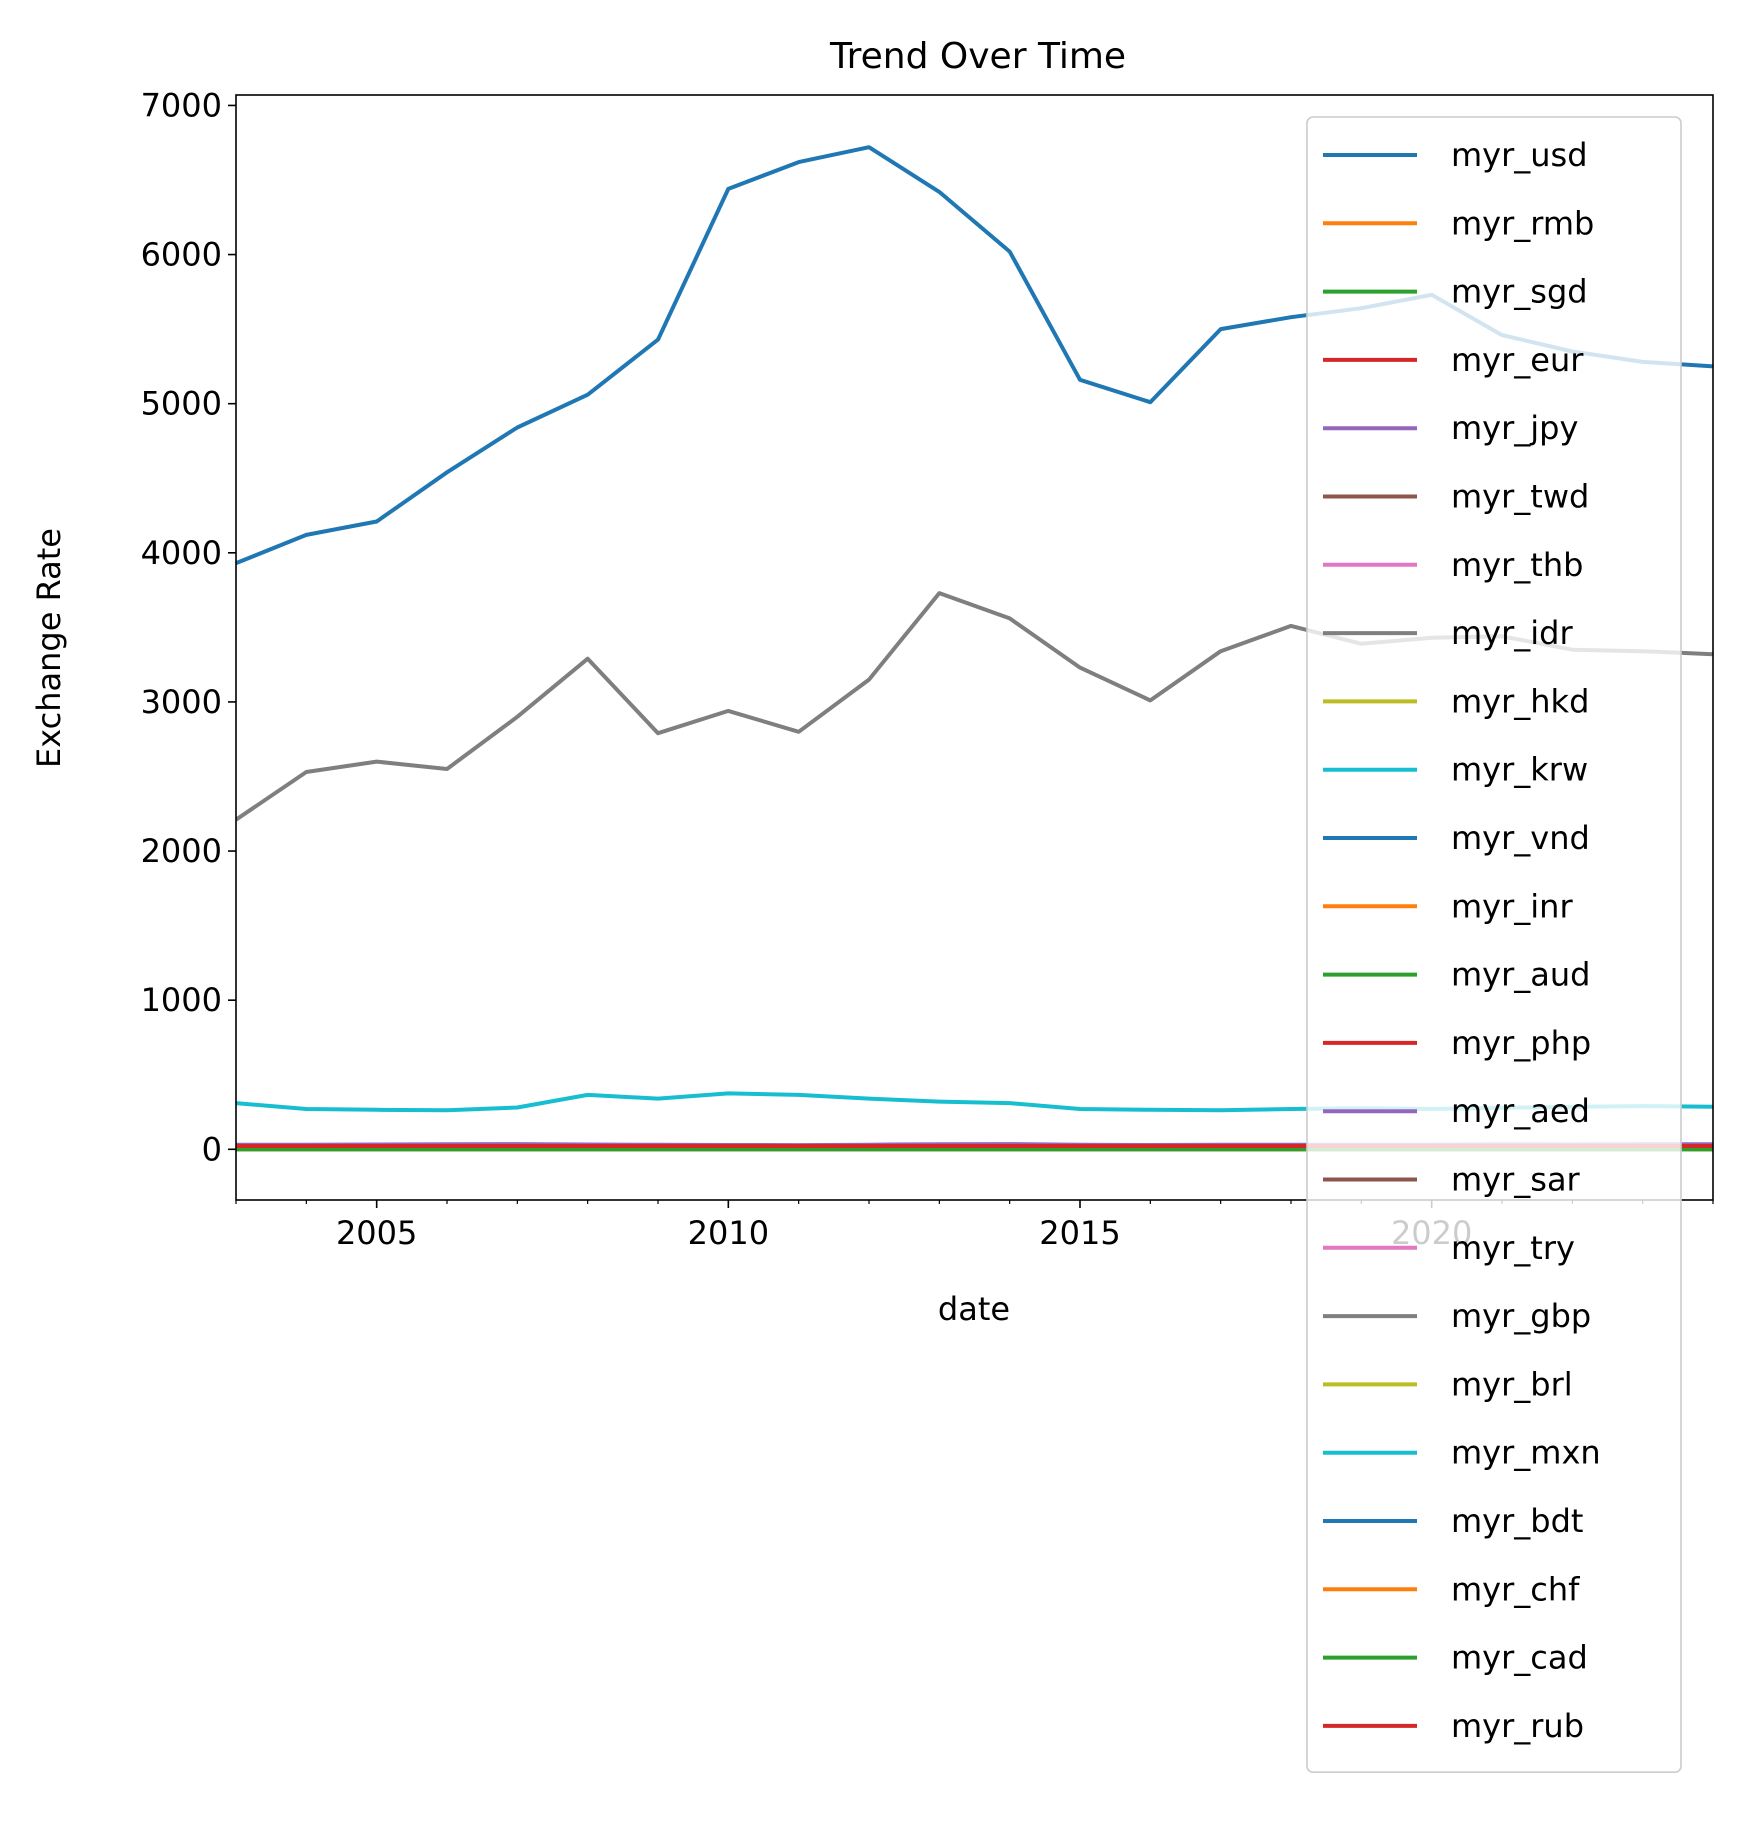 The width and height of the screenshot is (1755, 1822). Describe the element at coordinates (974, 1309) in the screenshot. I see `x-axis-label: date` at that location.